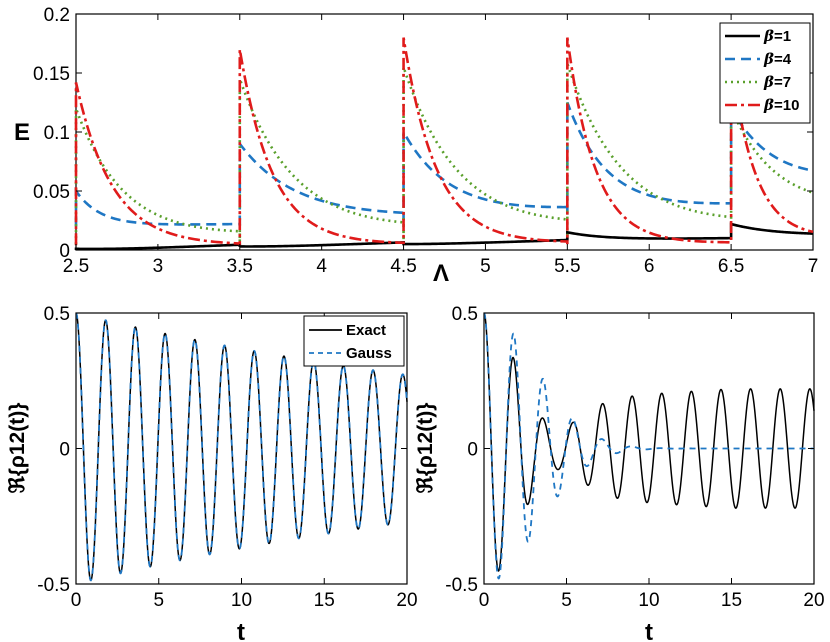 This screenshot has height=642, width=830. I want to click on x-tick-label: 4, so click(321, 266).